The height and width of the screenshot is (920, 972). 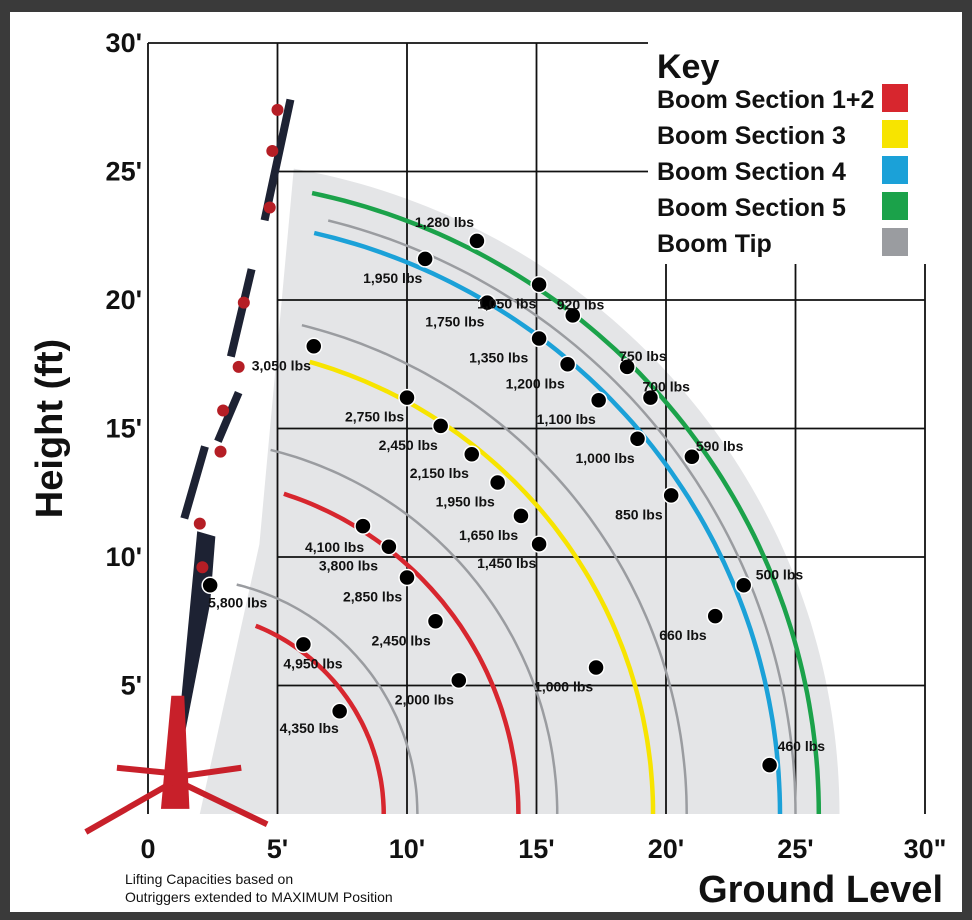 I want to click on x-tick-label: 20', so click(x=666, y=849).